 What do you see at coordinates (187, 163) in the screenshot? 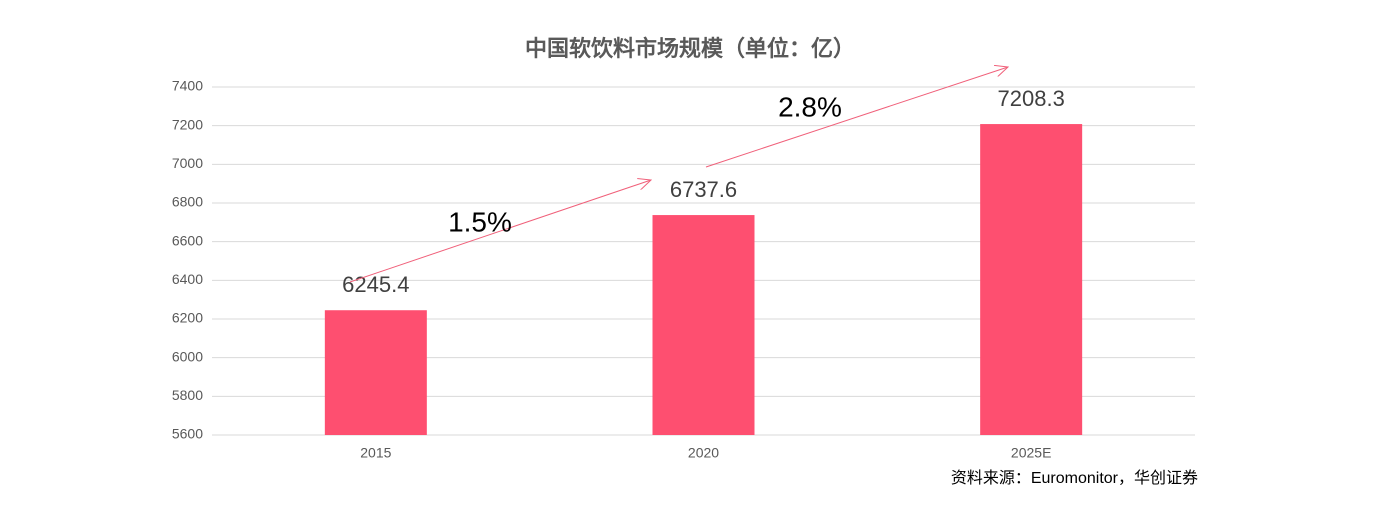
I see `y-tick-label: 7000` at bounding box center [187, 163].